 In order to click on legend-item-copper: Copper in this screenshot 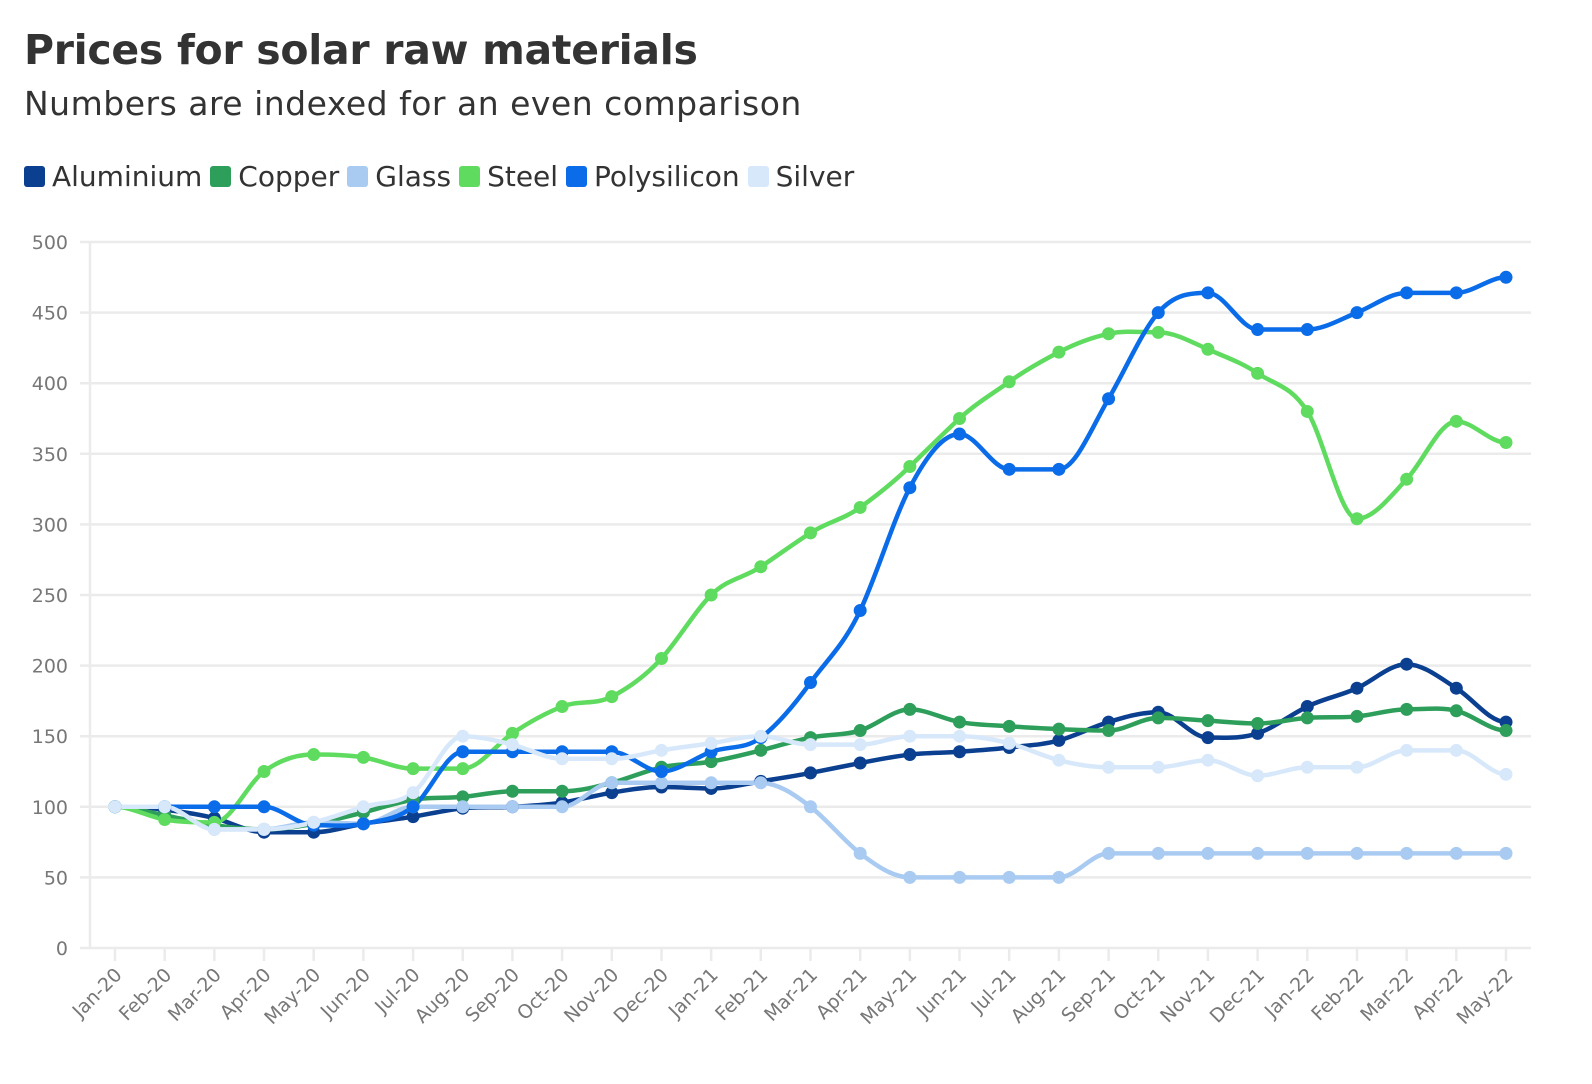, I will do `click(274, 176)`.